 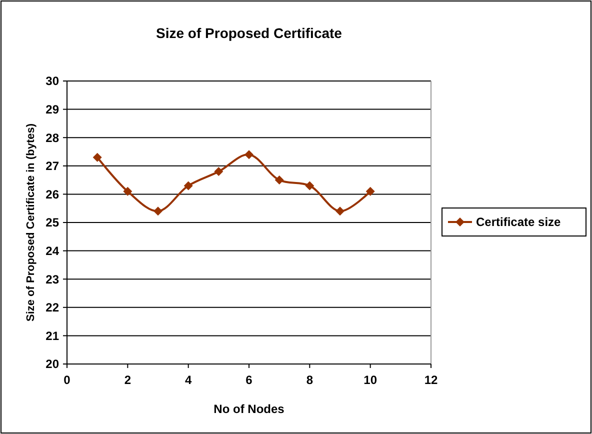 What do you see at coordinates (431, 380) in the screenshot?
I see `x-tick-label: 12` at bounding box center [431, 380].